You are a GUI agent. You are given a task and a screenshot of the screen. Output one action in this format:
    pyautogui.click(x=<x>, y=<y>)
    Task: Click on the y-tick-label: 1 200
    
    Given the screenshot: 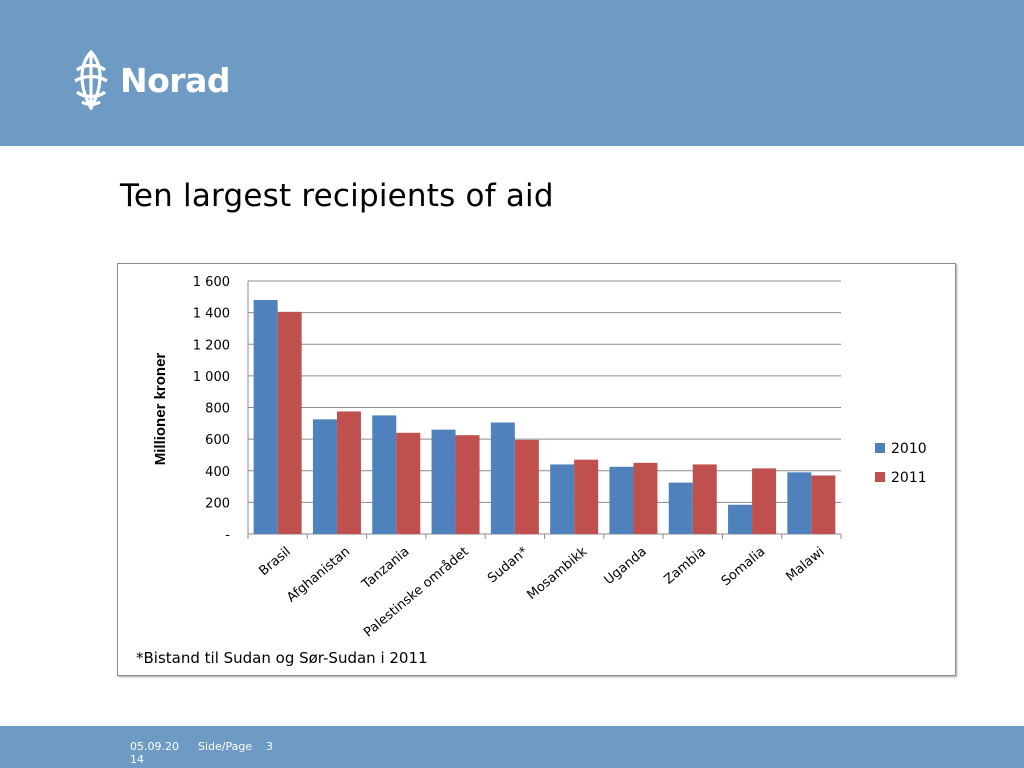 What is the action you would take?
    pyautogui.click(x=211, y=345)
    